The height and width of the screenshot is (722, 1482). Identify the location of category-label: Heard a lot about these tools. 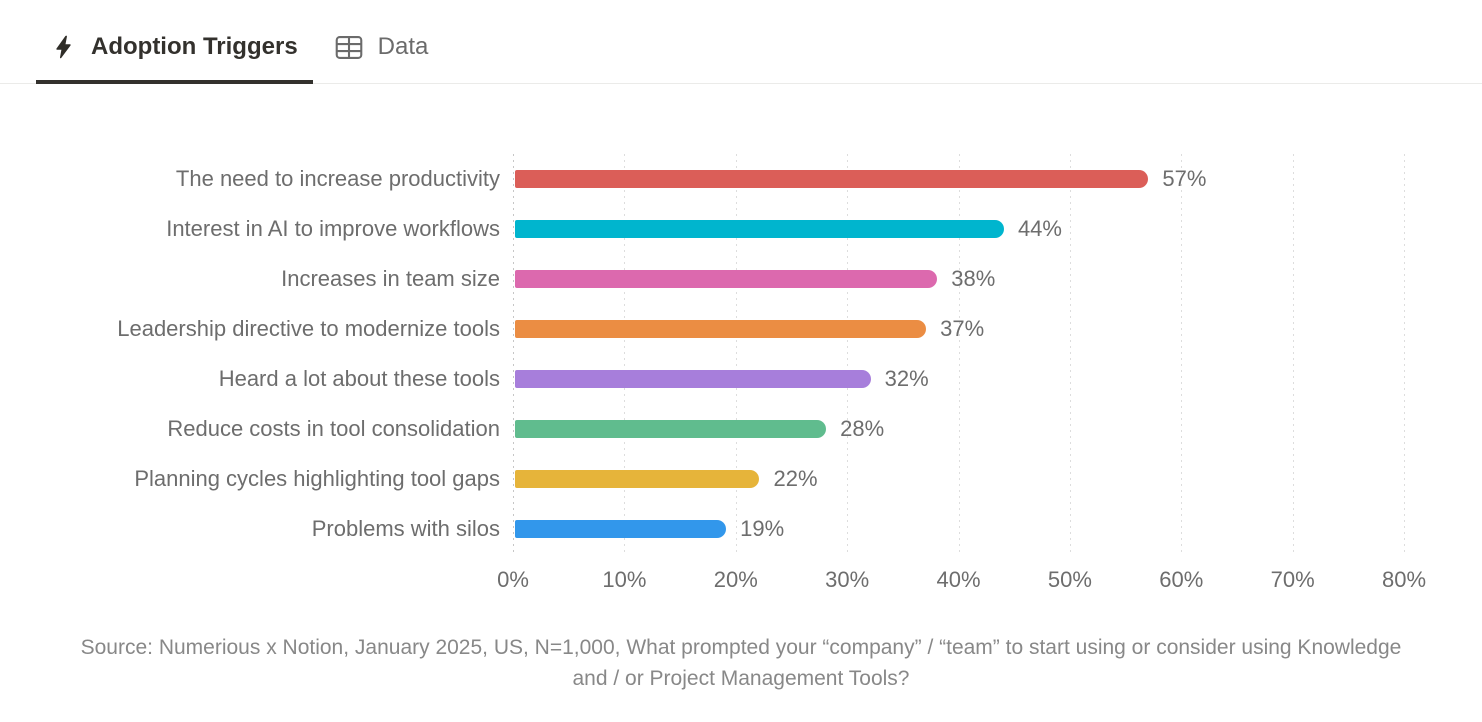
(359, 378).